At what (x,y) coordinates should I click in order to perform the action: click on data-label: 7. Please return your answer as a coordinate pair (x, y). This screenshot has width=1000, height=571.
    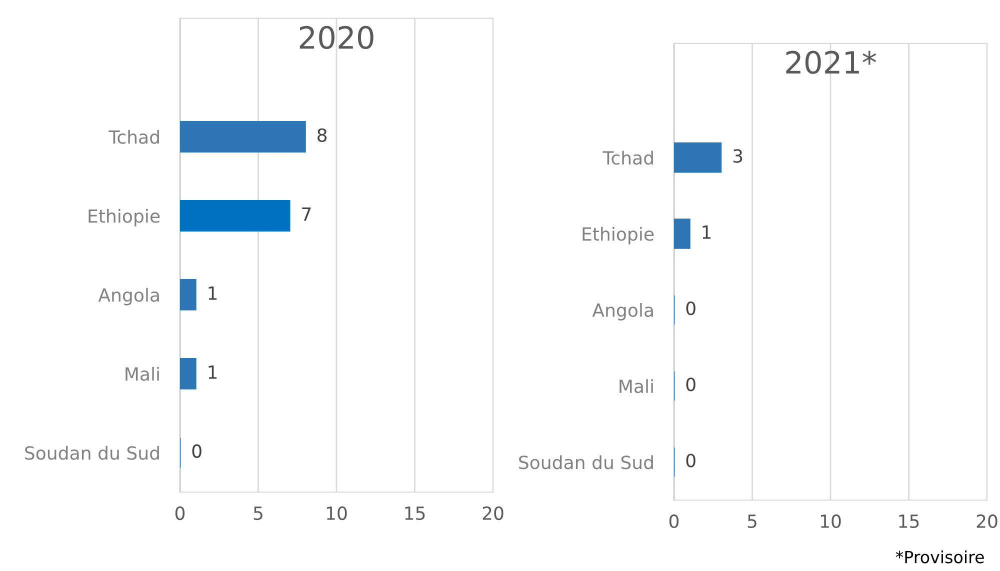
    Looking at the image, I should click on (306, 214).